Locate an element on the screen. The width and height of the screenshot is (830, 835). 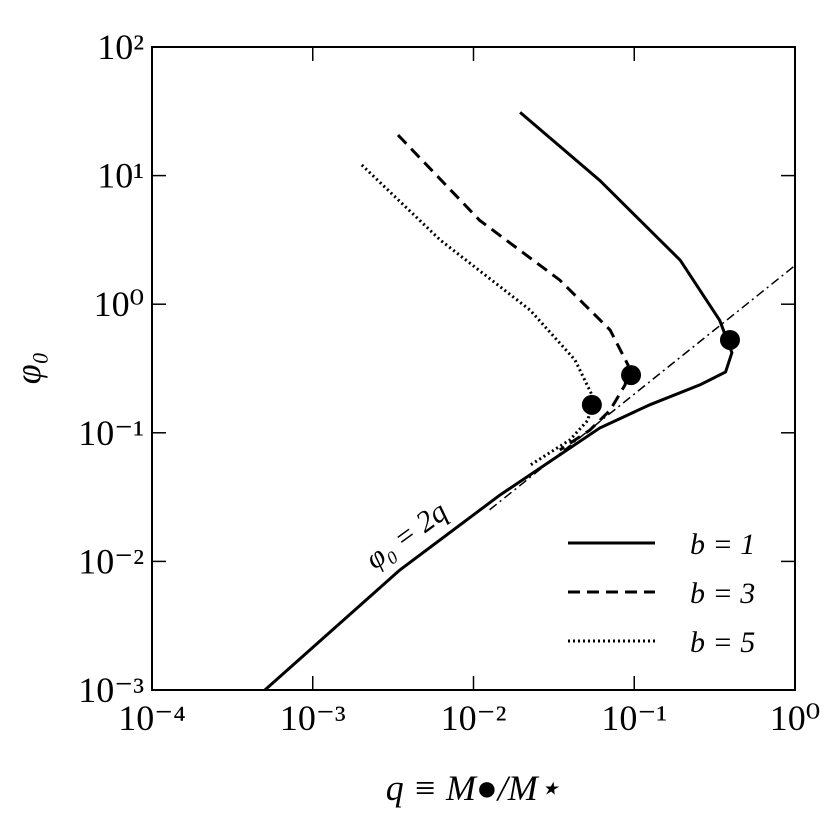
y-tick-label: 10² is located at coordinates (120, 47).